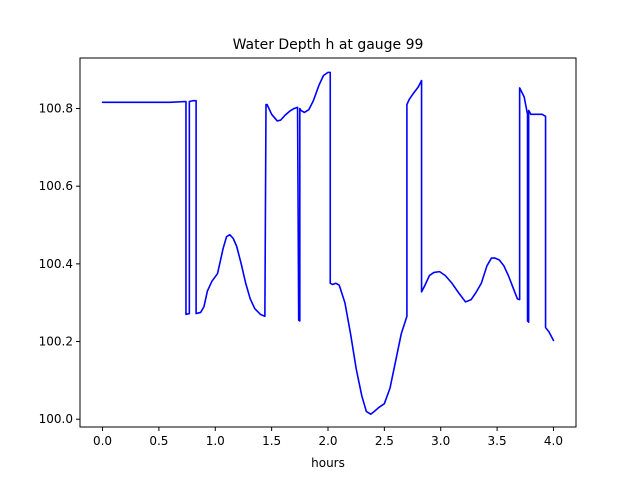  I want to click on chart-title: Water Depth h at gauge 99, so click(328, 45).